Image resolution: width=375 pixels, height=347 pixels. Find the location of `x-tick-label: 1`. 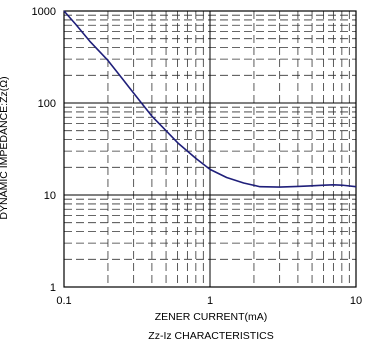

x-tick-label: 1 is located at coordinates (210, 301).